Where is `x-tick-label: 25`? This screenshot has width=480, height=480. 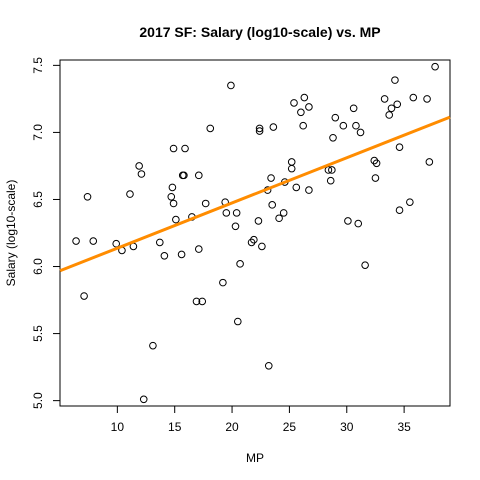
x-tick-label: 25 is located at coordinates (290, 427).